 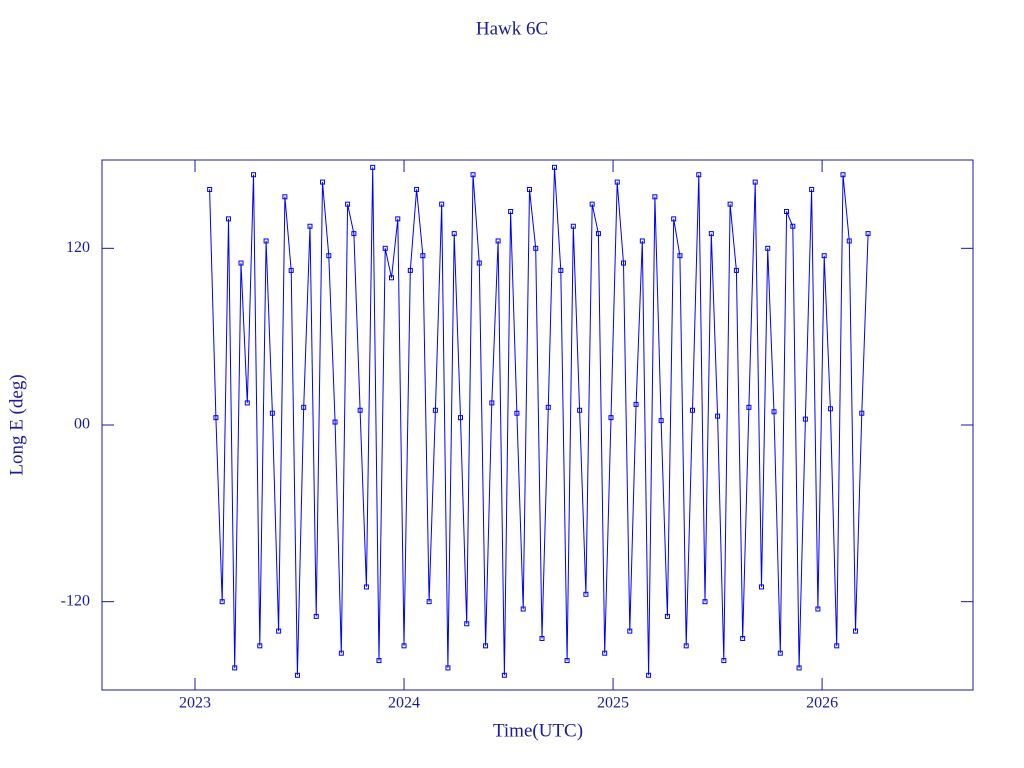 I want to click on x-tick-label: 2026, so click(x=822, y=703).